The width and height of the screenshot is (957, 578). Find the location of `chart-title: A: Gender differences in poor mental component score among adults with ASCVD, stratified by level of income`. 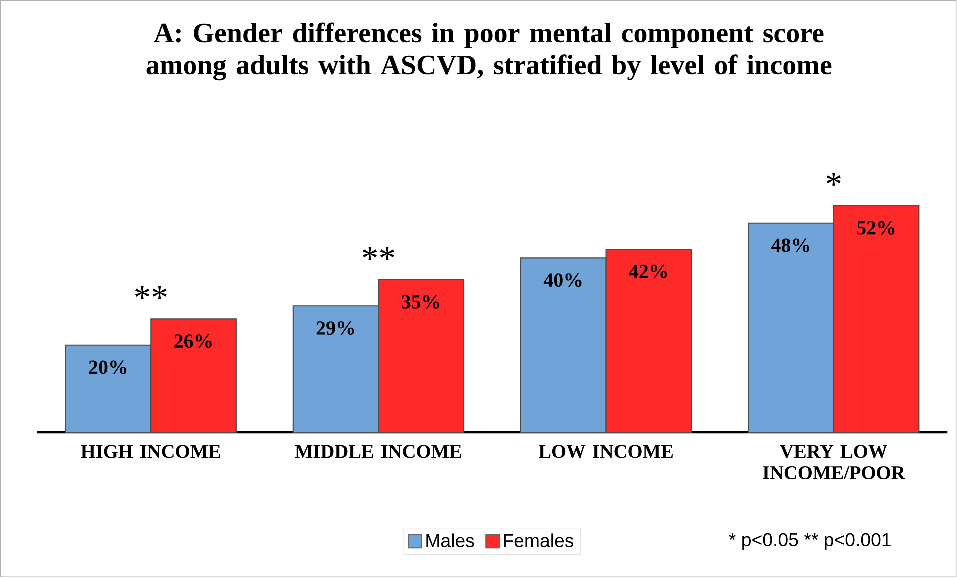

chart-title: A: Gender differences in poor mental component score among adults with ASCVD, stratified by level of income is located at coordinates (489, 51).